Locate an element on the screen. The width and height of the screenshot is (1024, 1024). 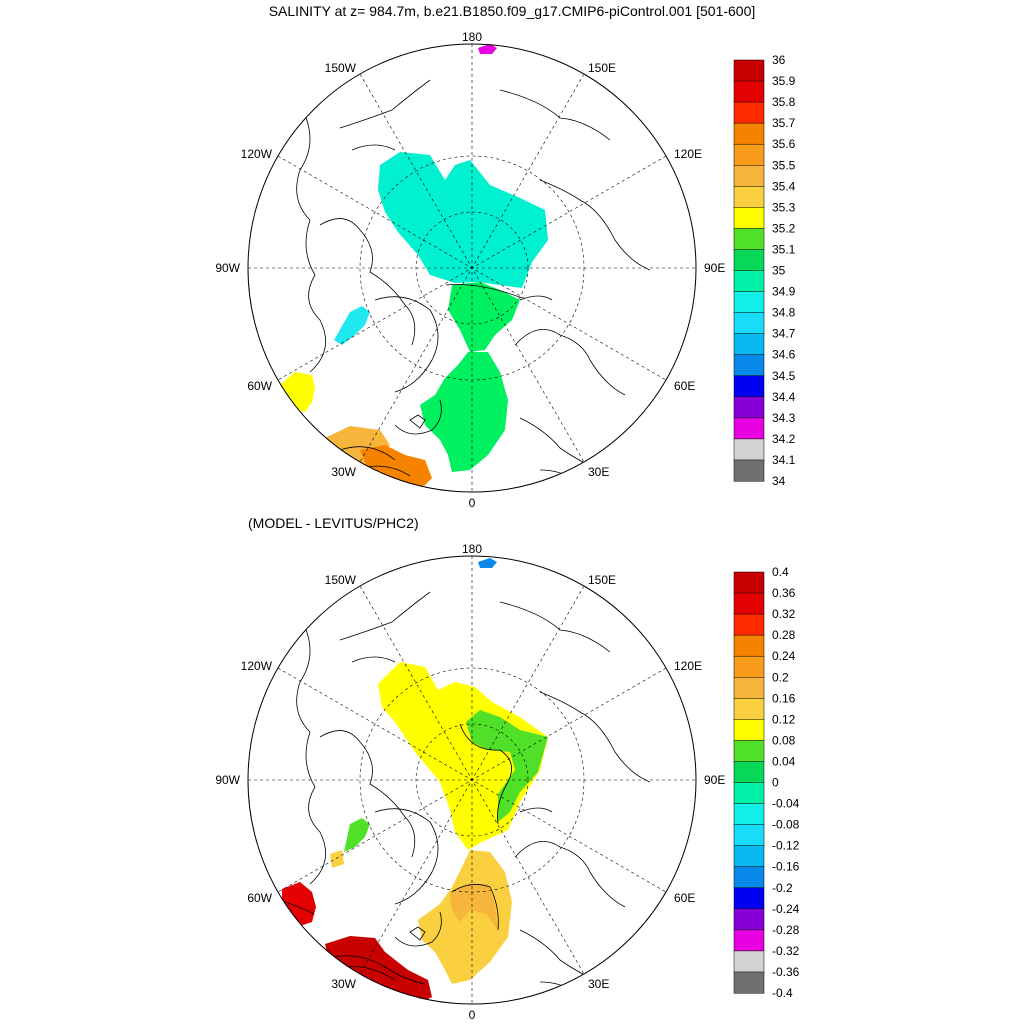
salinity-colorbar-tick-label: 35.6 is located at coordinates (784, 144).